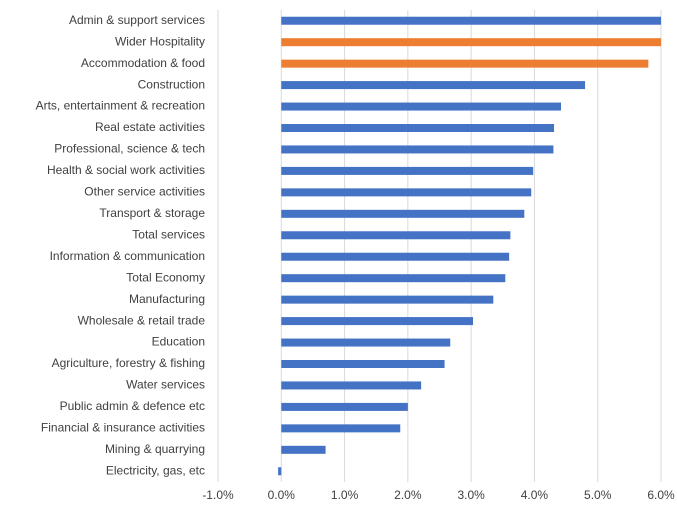 This screenshot has width=677, height=512. I want to click on y-tick-label: Wider Hospitality, so click(160, 41).